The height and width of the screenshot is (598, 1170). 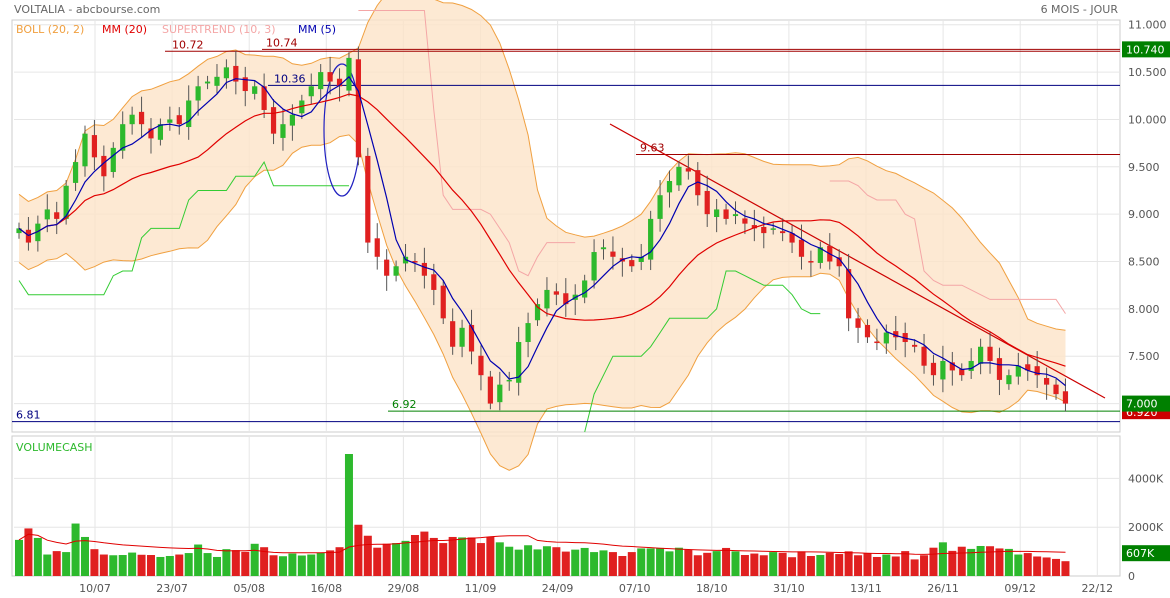 What do you see at coordinates (282, 42) in the screenshot?
I see `level-line-10-74-label: 10.74` at bounding box center [282, 42].